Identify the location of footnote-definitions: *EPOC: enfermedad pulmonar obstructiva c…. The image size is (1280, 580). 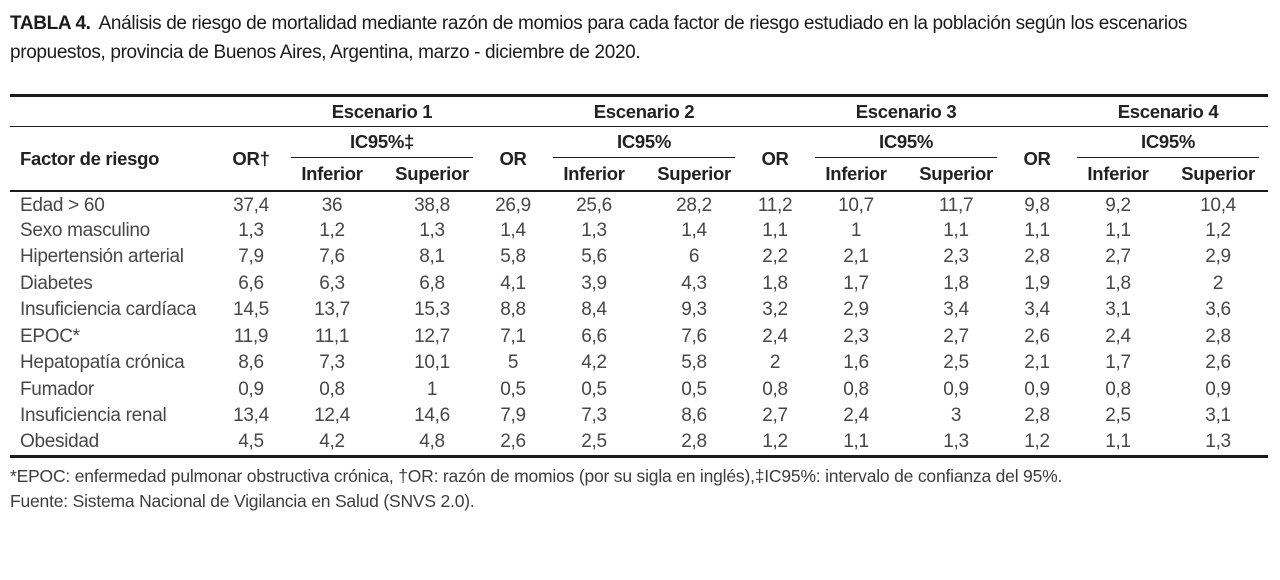
(536, 475).